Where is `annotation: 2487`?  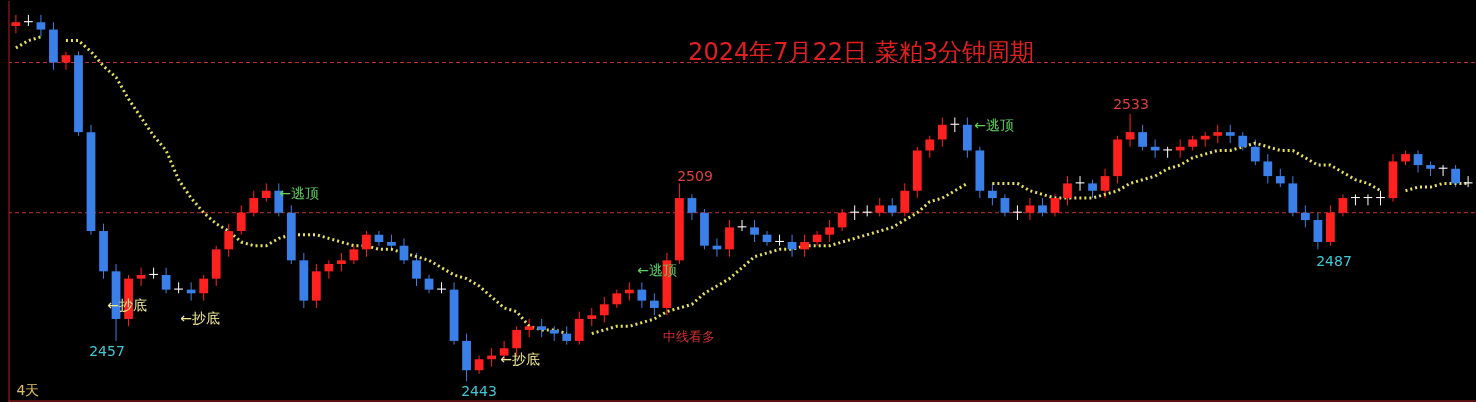 annotation: 2487 is located at coordinates (1334, 261).